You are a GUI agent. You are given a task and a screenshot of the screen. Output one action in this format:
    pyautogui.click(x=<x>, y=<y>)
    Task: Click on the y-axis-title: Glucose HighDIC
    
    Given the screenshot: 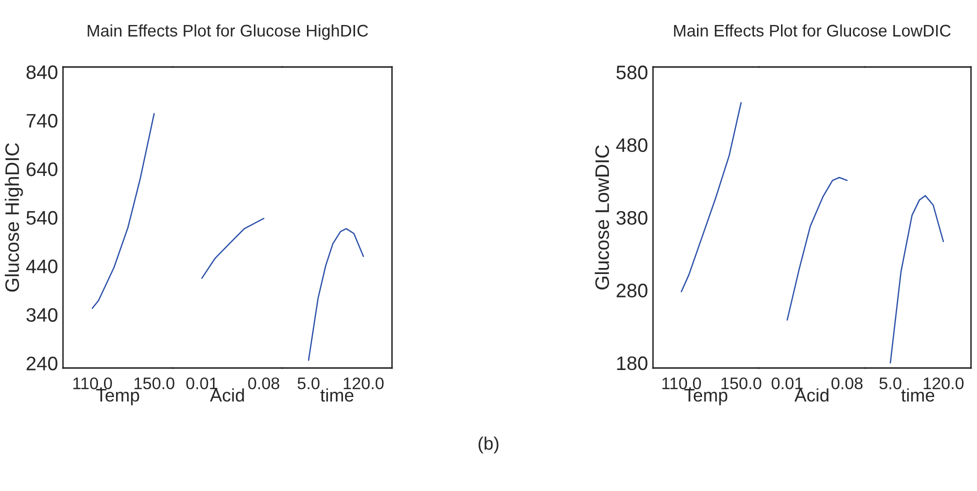 What is the action you would take?
    pyautogui.click(x=13, y=217)
    